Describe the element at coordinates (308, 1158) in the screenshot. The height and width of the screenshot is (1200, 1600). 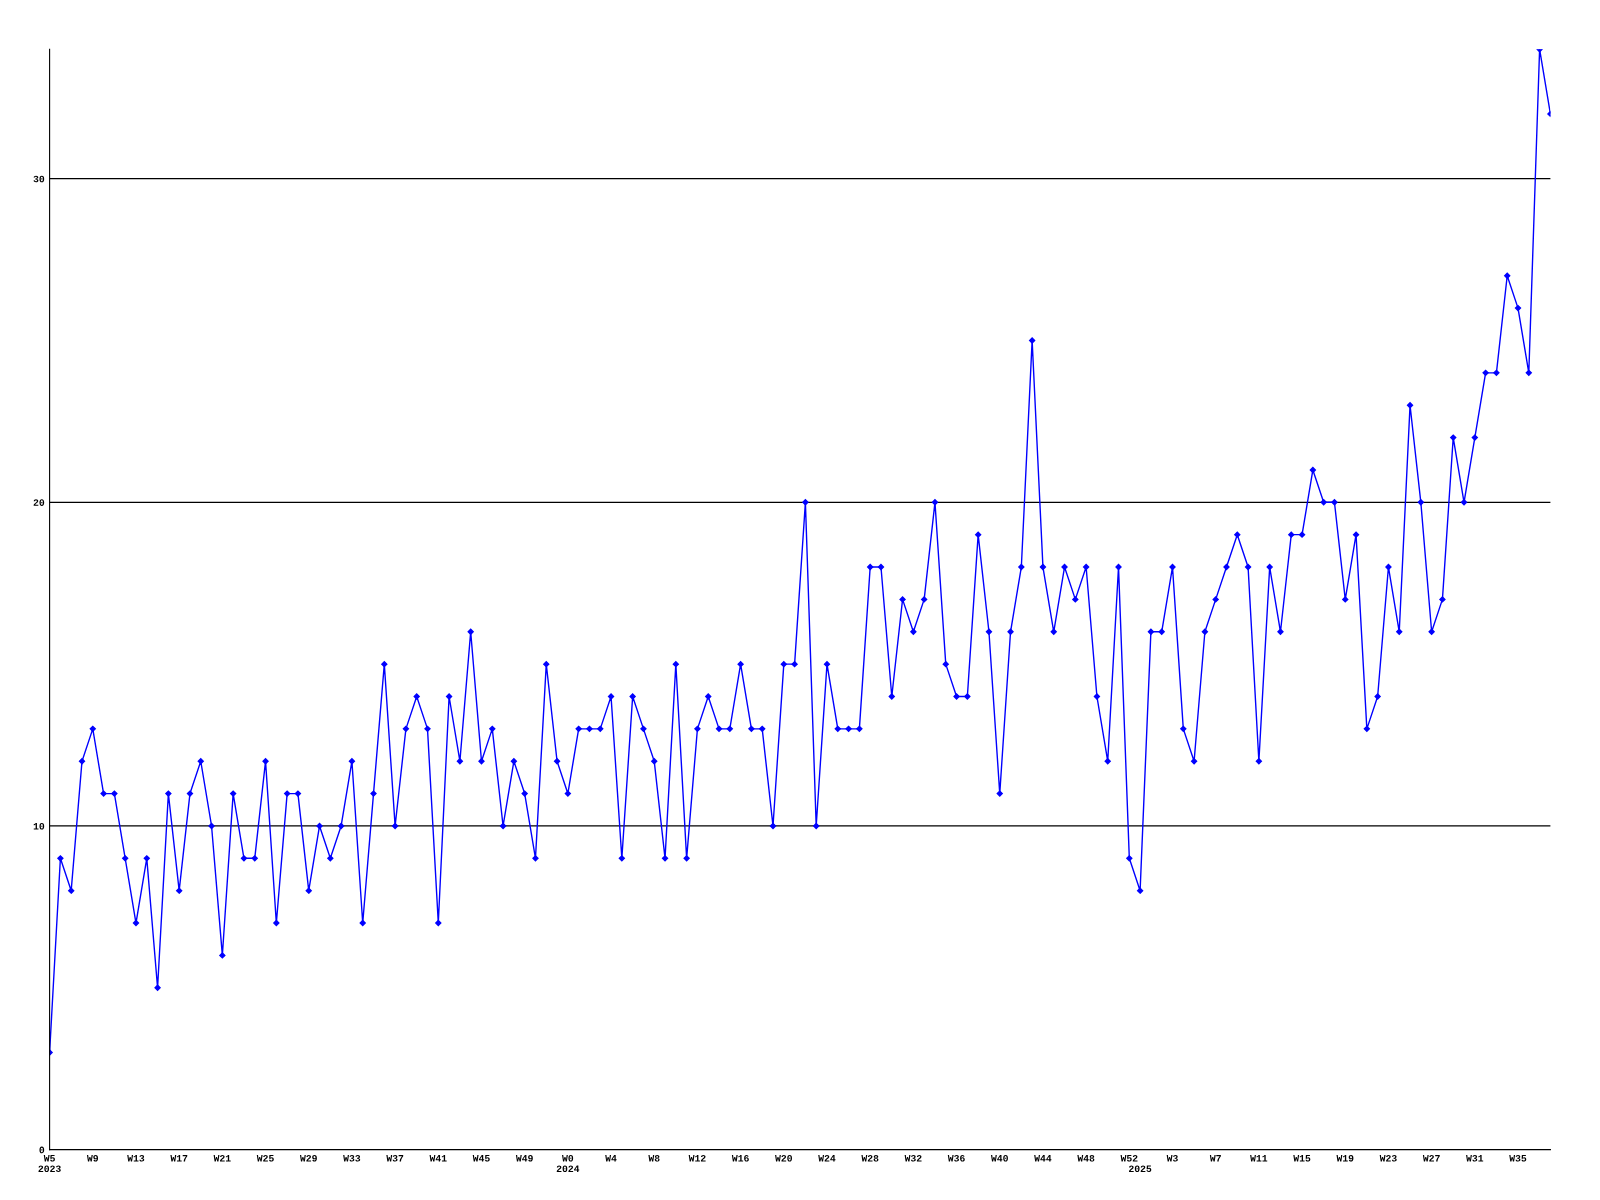
I see `x-tick-label: W29` at that location.